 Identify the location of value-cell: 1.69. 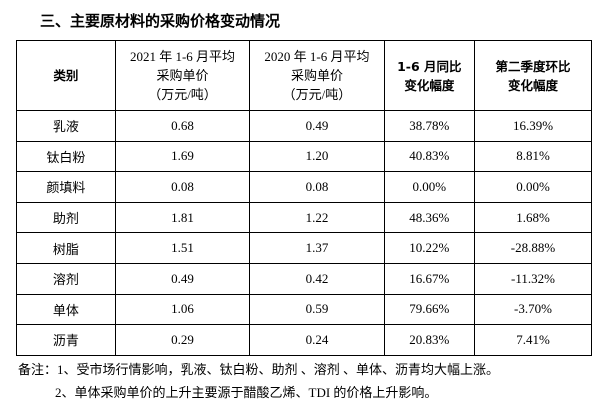
(182, 156).